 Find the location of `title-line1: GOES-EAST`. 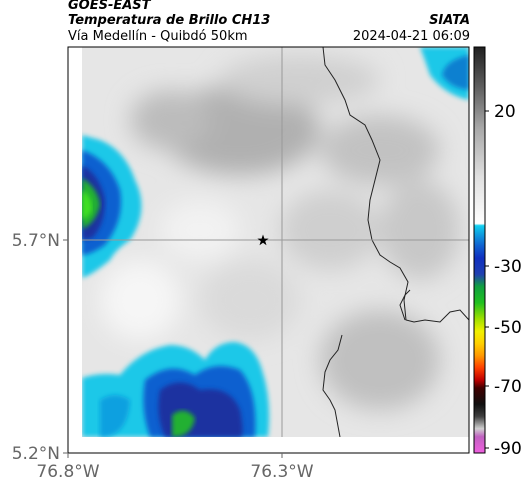

title-line1: GOES-EAST is located at coordinates (109, 6).